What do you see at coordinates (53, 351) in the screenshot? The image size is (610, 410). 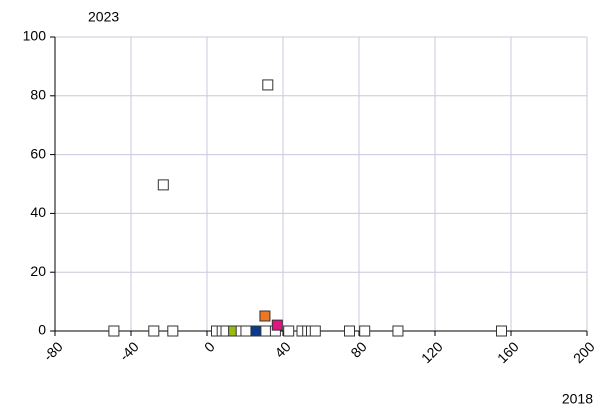 I see `x-tick-label: -80` at bounding box center [53, 351].